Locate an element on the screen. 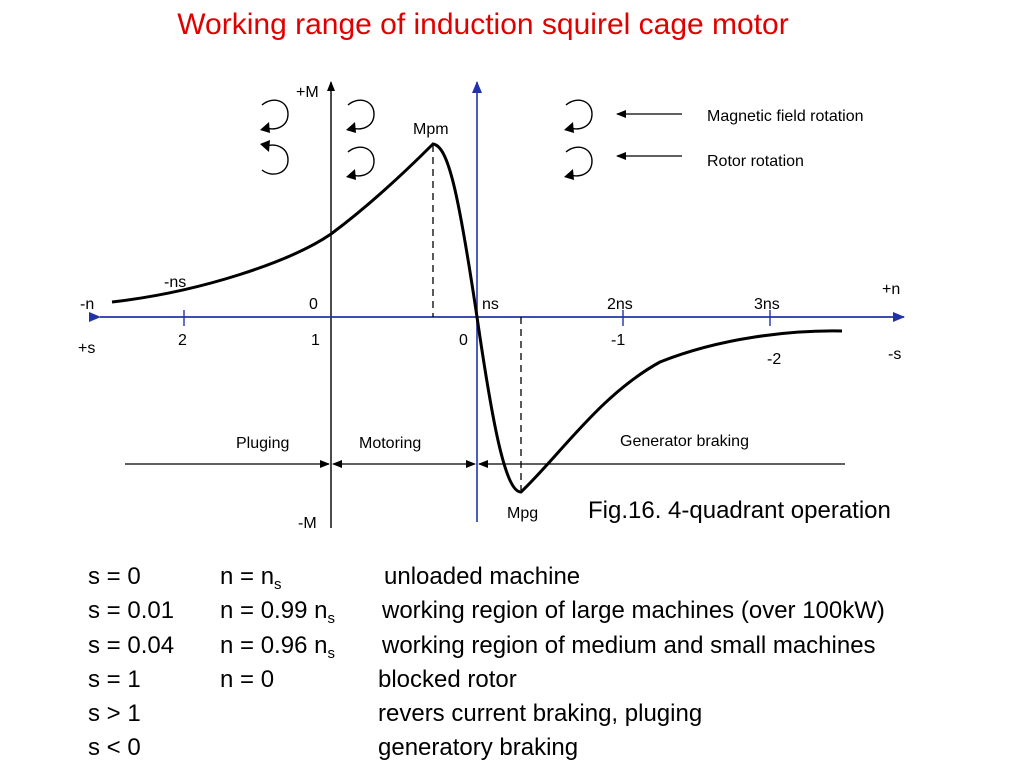 This screenshot has height=768, width=1024. row-description: generatory braking is located at coordinates (478, 748).